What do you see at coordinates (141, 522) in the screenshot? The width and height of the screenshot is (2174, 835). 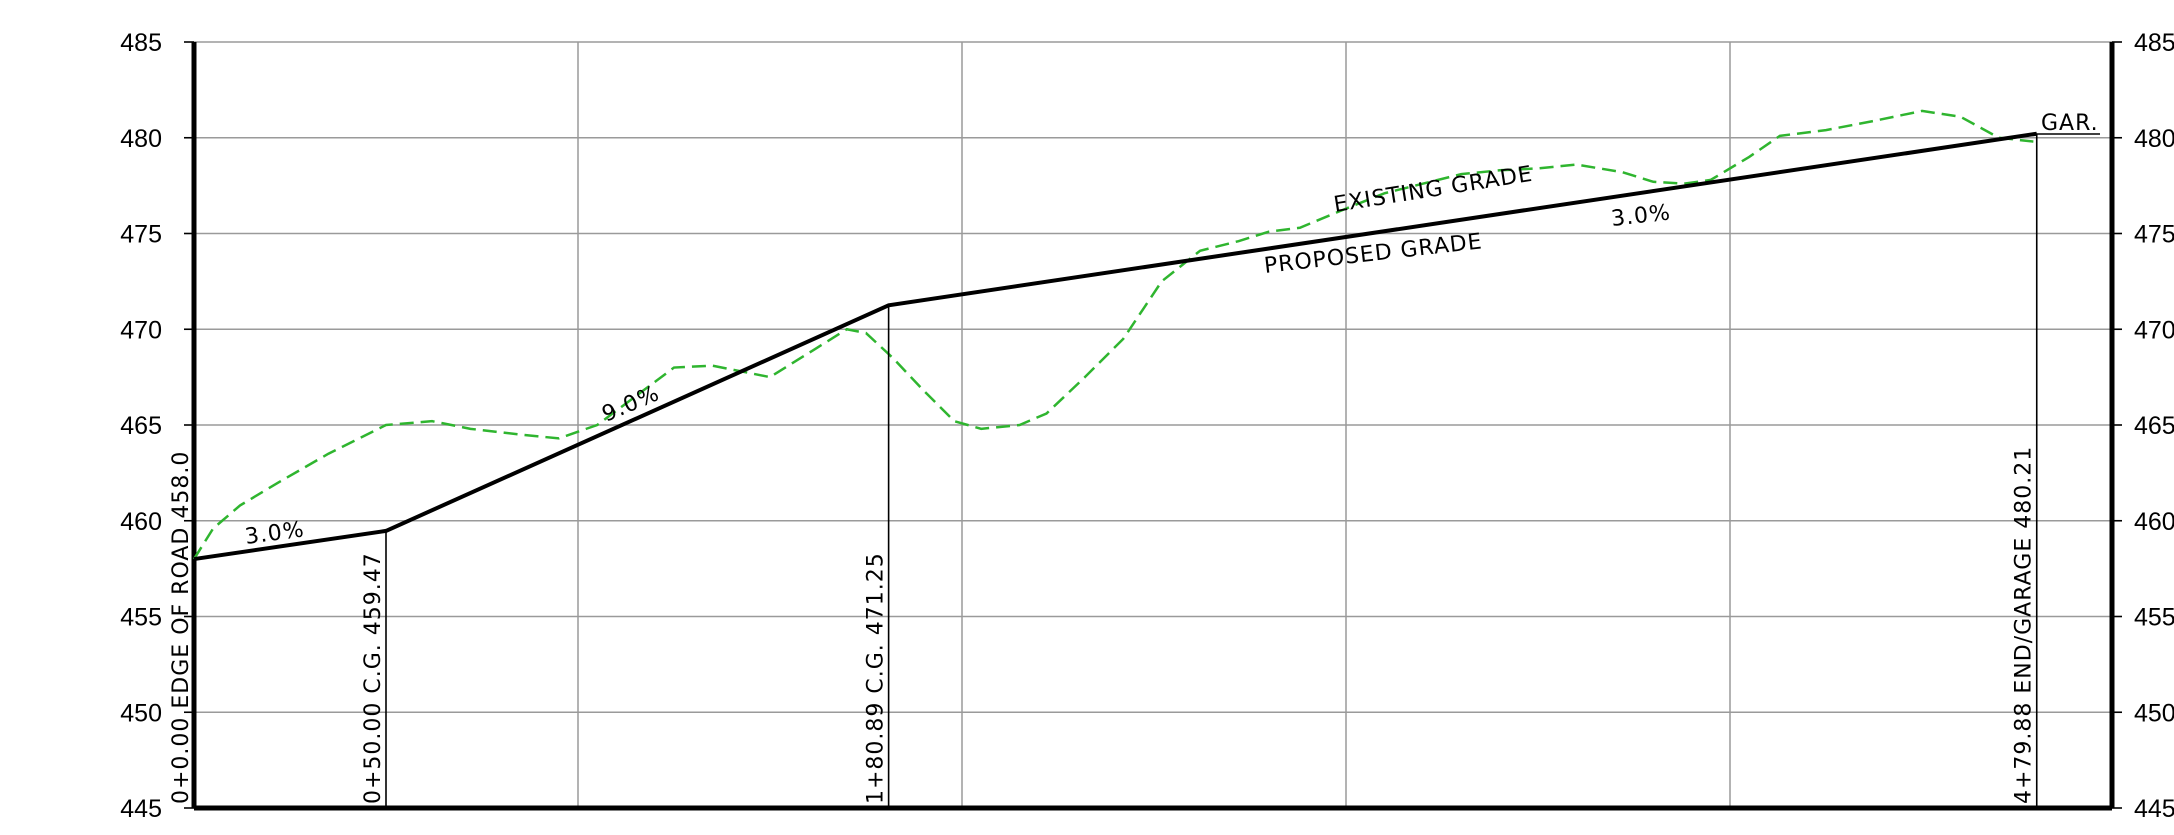 I see `y-tick-label-left: 460` at bounding box center [141, 522].